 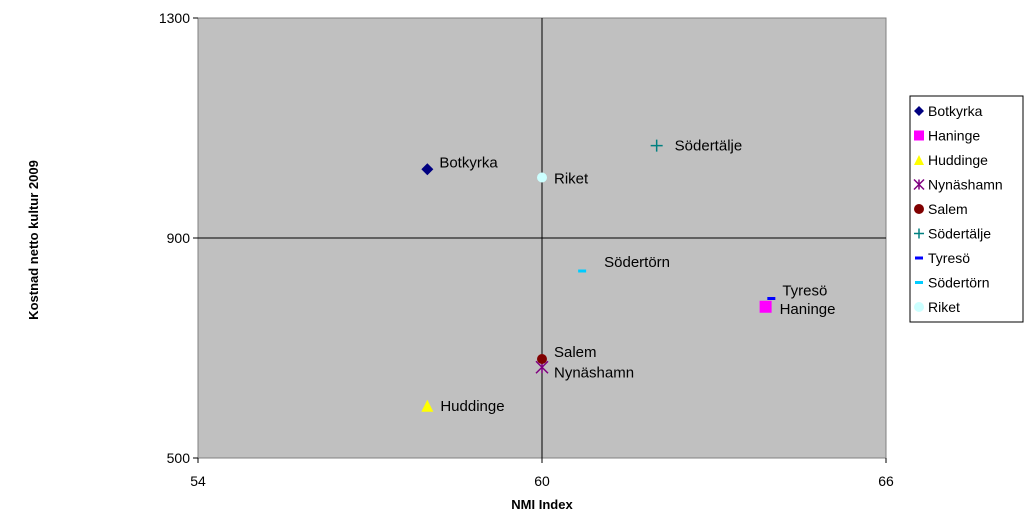 What do you see at coordinates (955, 111) in the screenshot?
I see `legend-label: Botkyrka` at bounding box center [955, 111].